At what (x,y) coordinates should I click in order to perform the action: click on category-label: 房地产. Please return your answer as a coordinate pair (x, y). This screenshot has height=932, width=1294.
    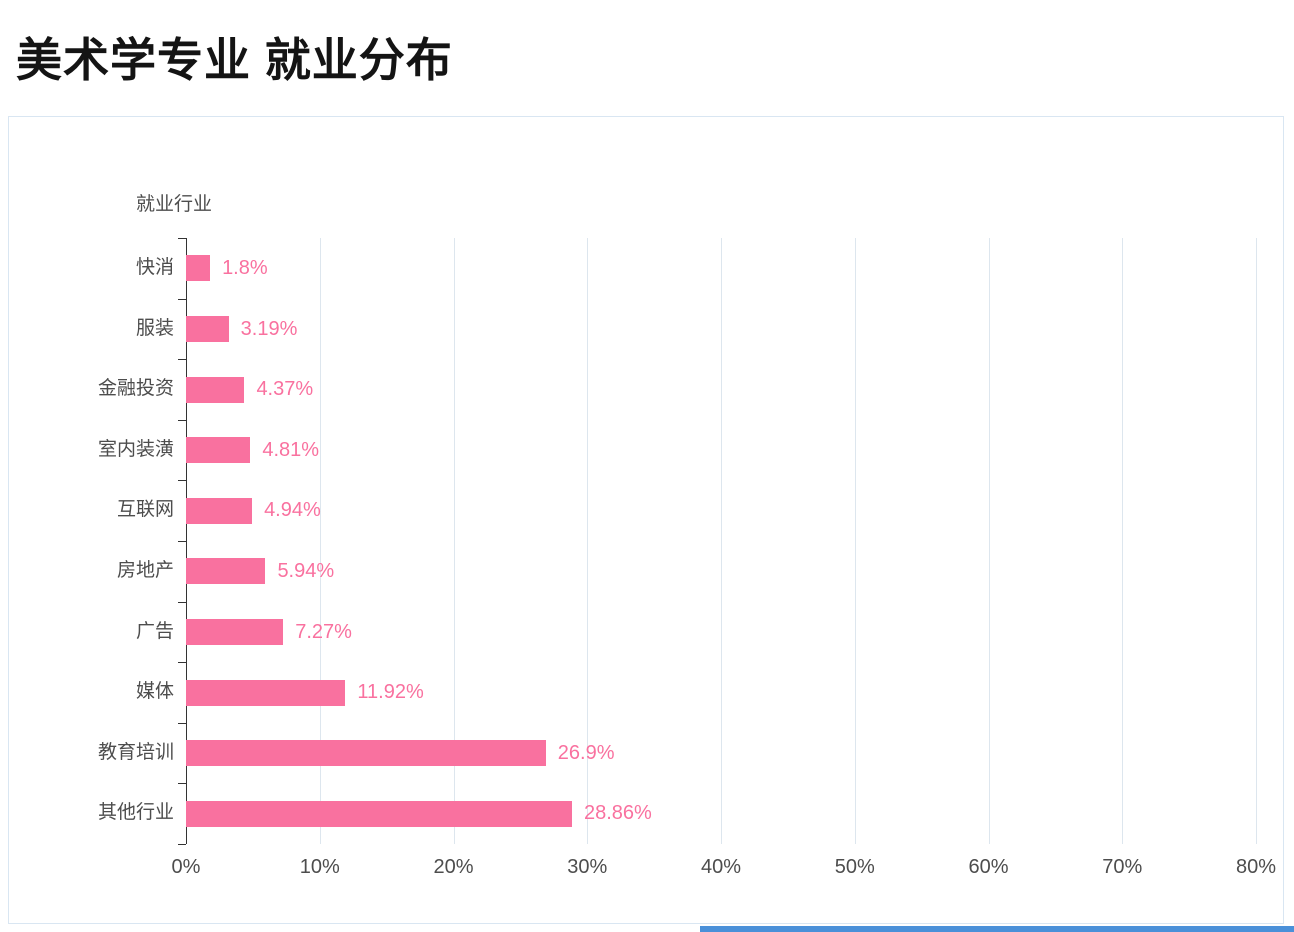
    Looking at the image, I should click on (145, 570).